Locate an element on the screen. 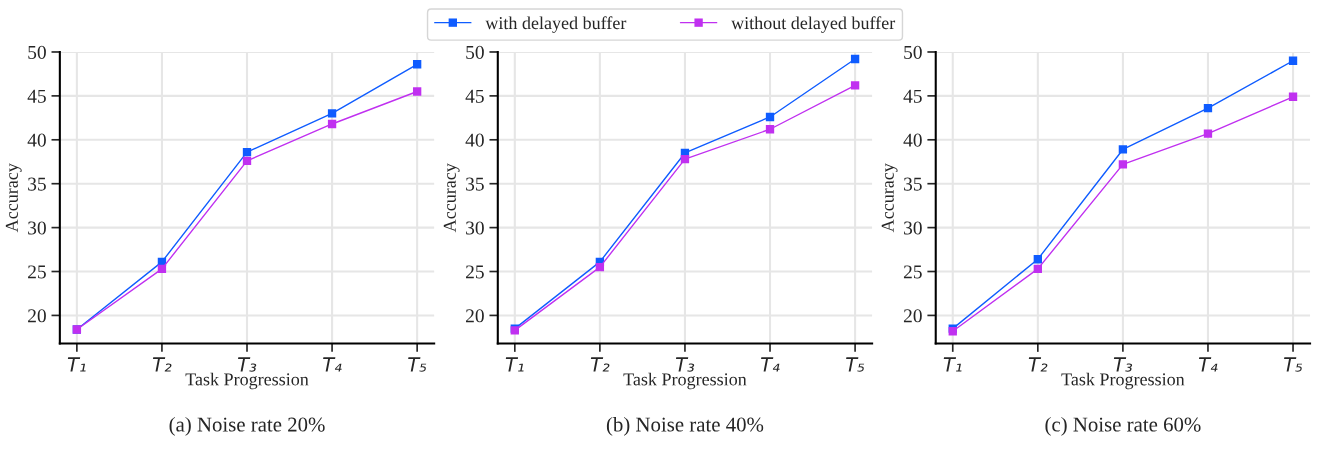 This screenshot has width=1330, height=452. text: (a) Noise rate 20% is located at coordinates (247, 426).